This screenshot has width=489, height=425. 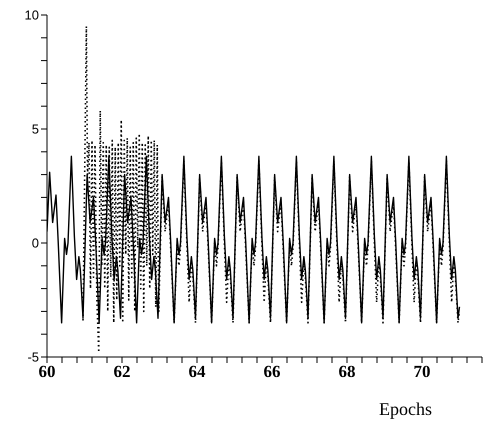 What do you see at coordinates (35, 129) in the screenshot?
I see `y-tick-label: 5` at bounding box center [35, 129].